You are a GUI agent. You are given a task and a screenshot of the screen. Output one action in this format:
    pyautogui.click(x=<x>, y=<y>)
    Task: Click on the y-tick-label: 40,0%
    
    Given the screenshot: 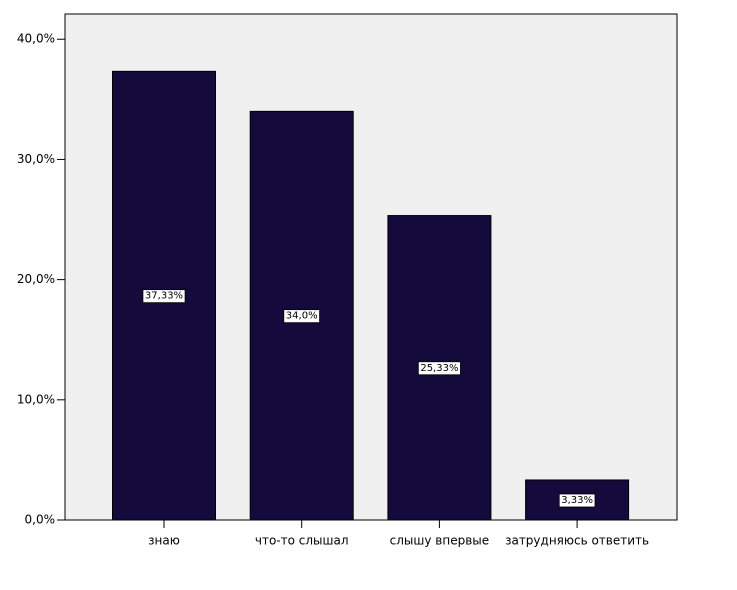 What is the action you would take?
    pyautogui.click(x=36, y=39)
    